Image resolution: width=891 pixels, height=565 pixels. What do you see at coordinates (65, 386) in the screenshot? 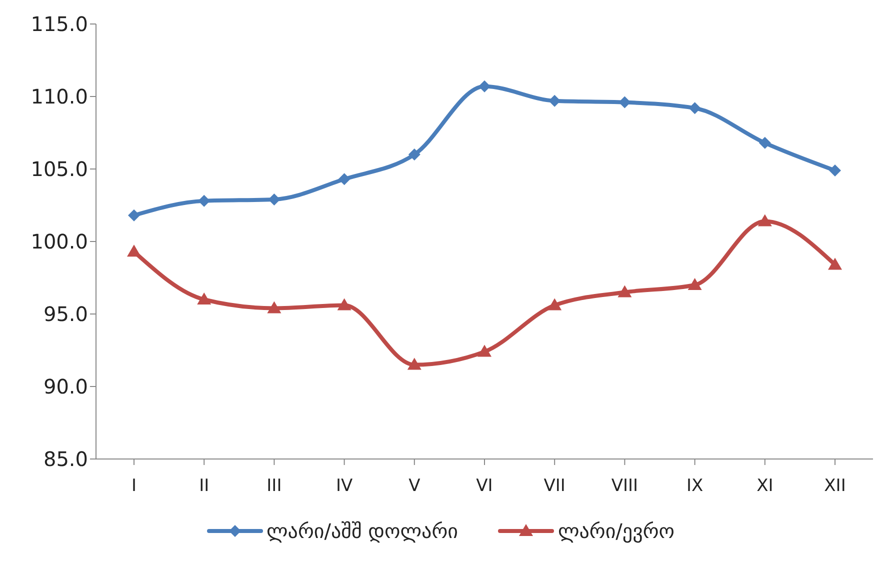
I see `y-tick-label: 90.0` at bounding box center [65, 386].